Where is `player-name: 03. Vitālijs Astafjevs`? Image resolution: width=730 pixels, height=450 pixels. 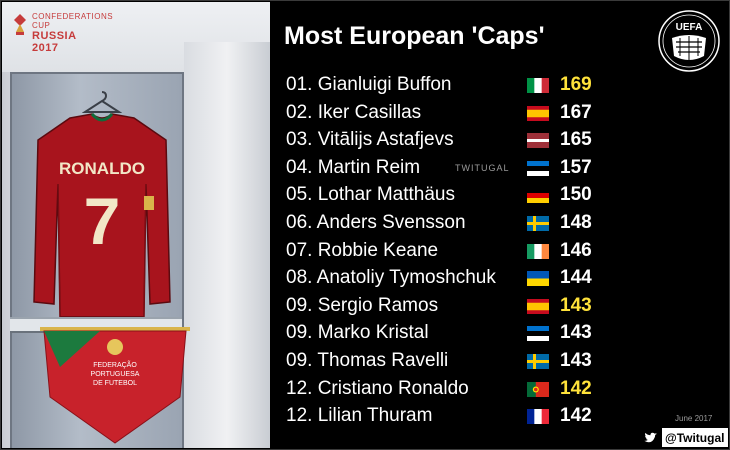
player-name: 03. Vitālijs Astafjevs is located at coordinates (370, 140).